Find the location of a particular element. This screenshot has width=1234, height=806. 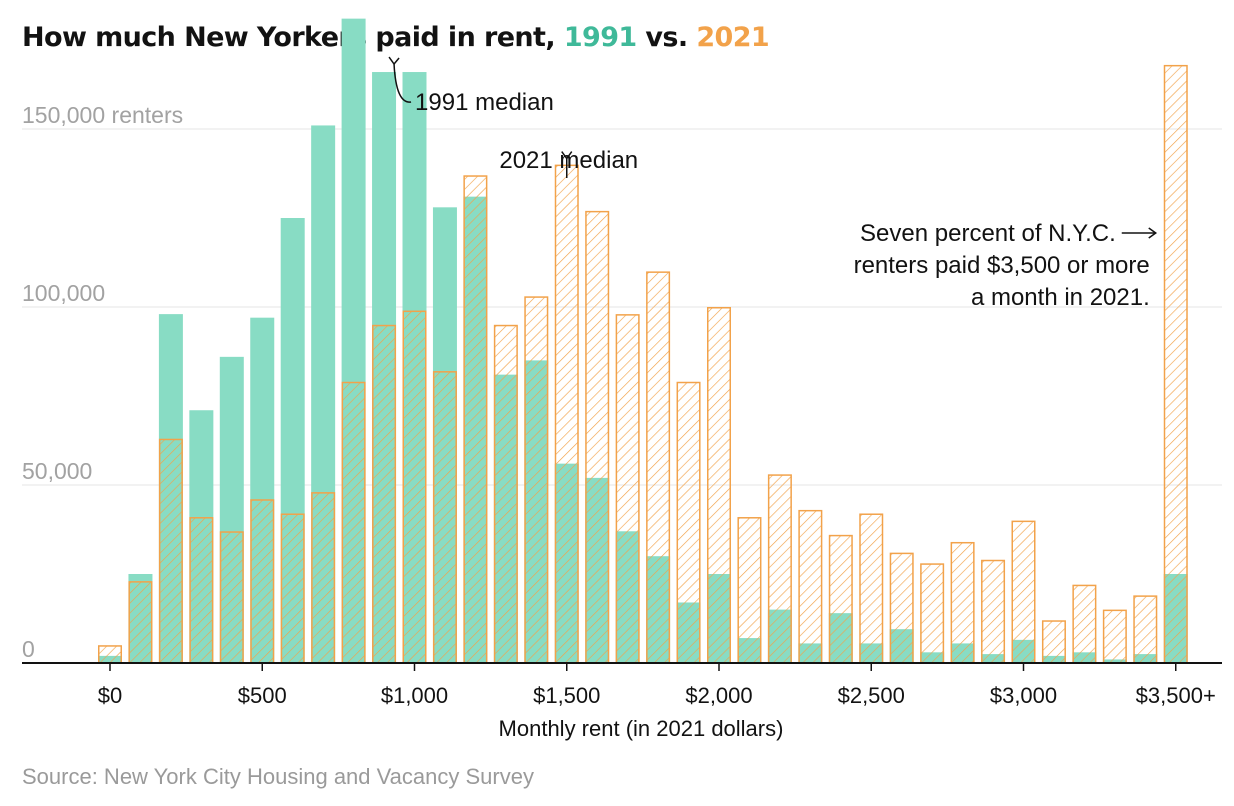

x-tick-label: $3,000 is located at coordinates (1023, 695).